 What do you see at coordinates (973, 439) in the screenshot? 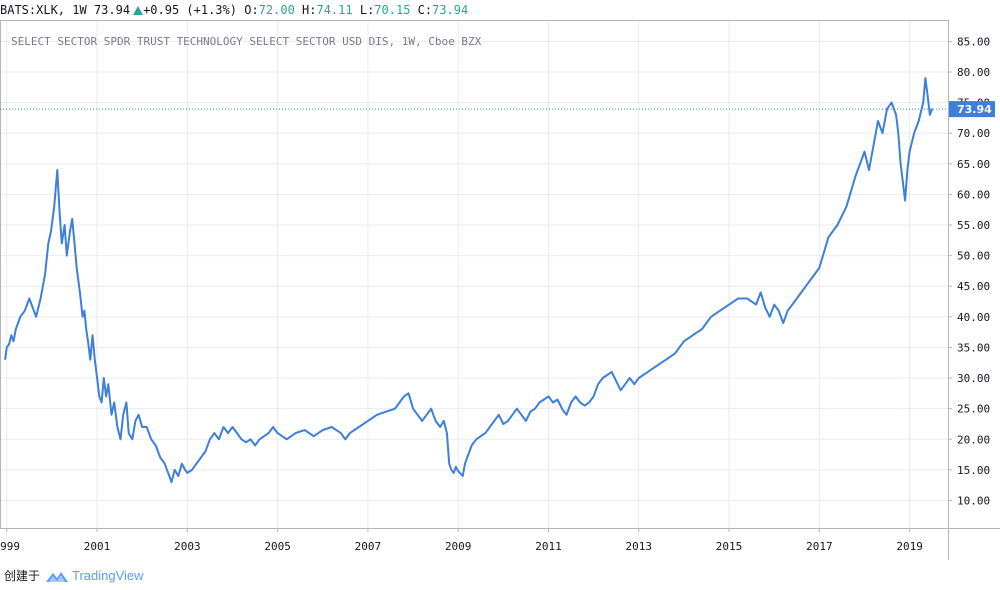
I see `y-tick-label: 20.00` at bounding box center [973, 439].